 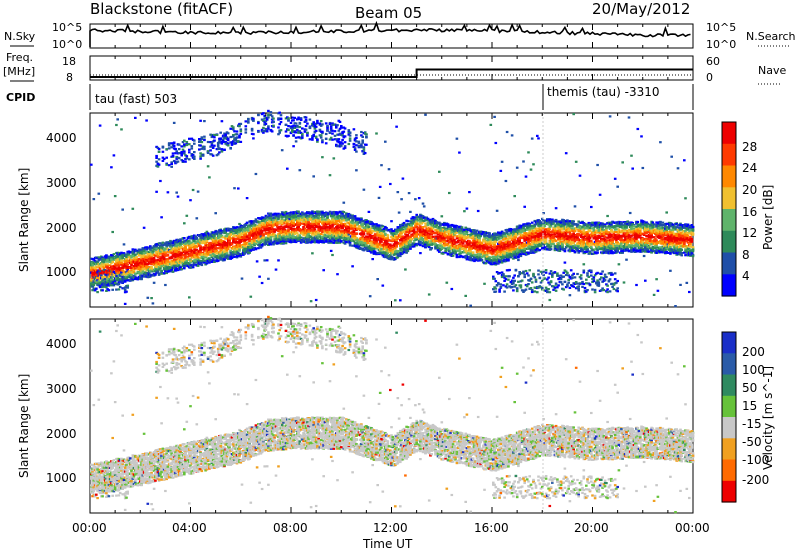 What do you see at coordinates (67, 44) in the screenshot?
I see `noise-tick-left-bottom: 10^0` at bounding box center [67, 44].